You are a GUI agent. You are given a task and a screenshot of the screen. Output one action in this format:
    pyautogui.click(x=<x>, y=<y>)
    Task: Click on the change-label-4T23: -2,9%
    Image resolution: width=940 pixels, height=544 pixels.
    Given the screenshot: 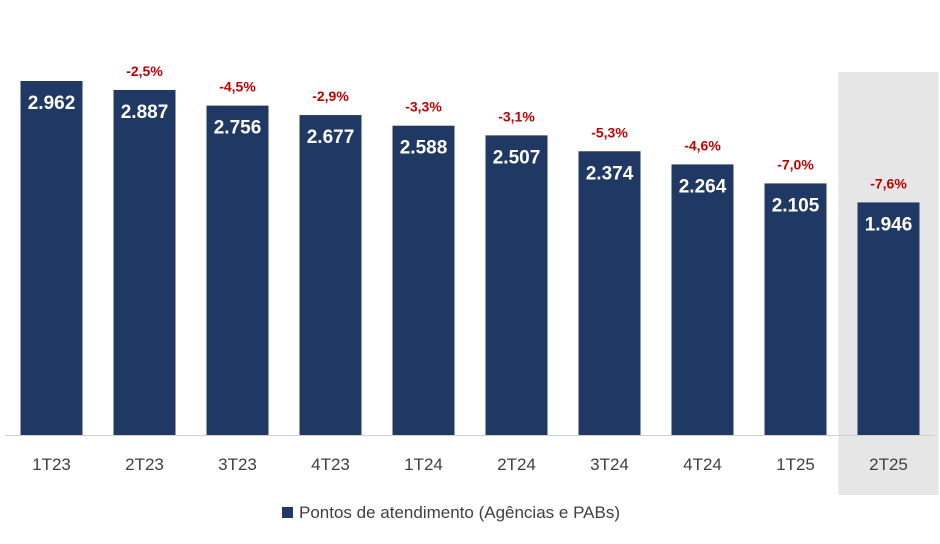 What is the action you would take?
    pyautogui.click(x=330, y=96)
    